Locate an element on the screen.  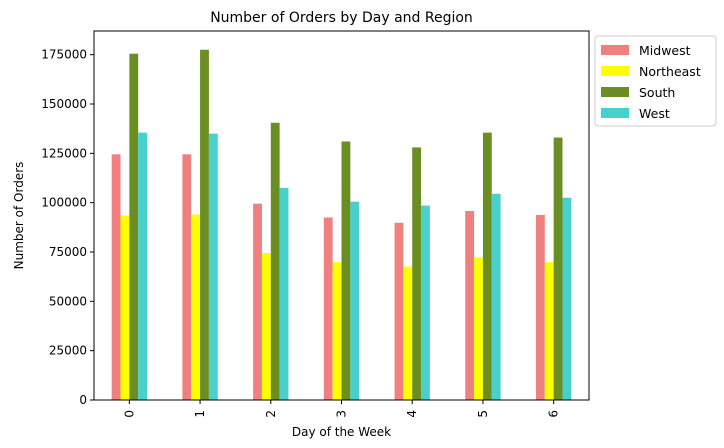
x-axis: 0 1 2 3 4 5 6 is located at coordinates (341, 409).